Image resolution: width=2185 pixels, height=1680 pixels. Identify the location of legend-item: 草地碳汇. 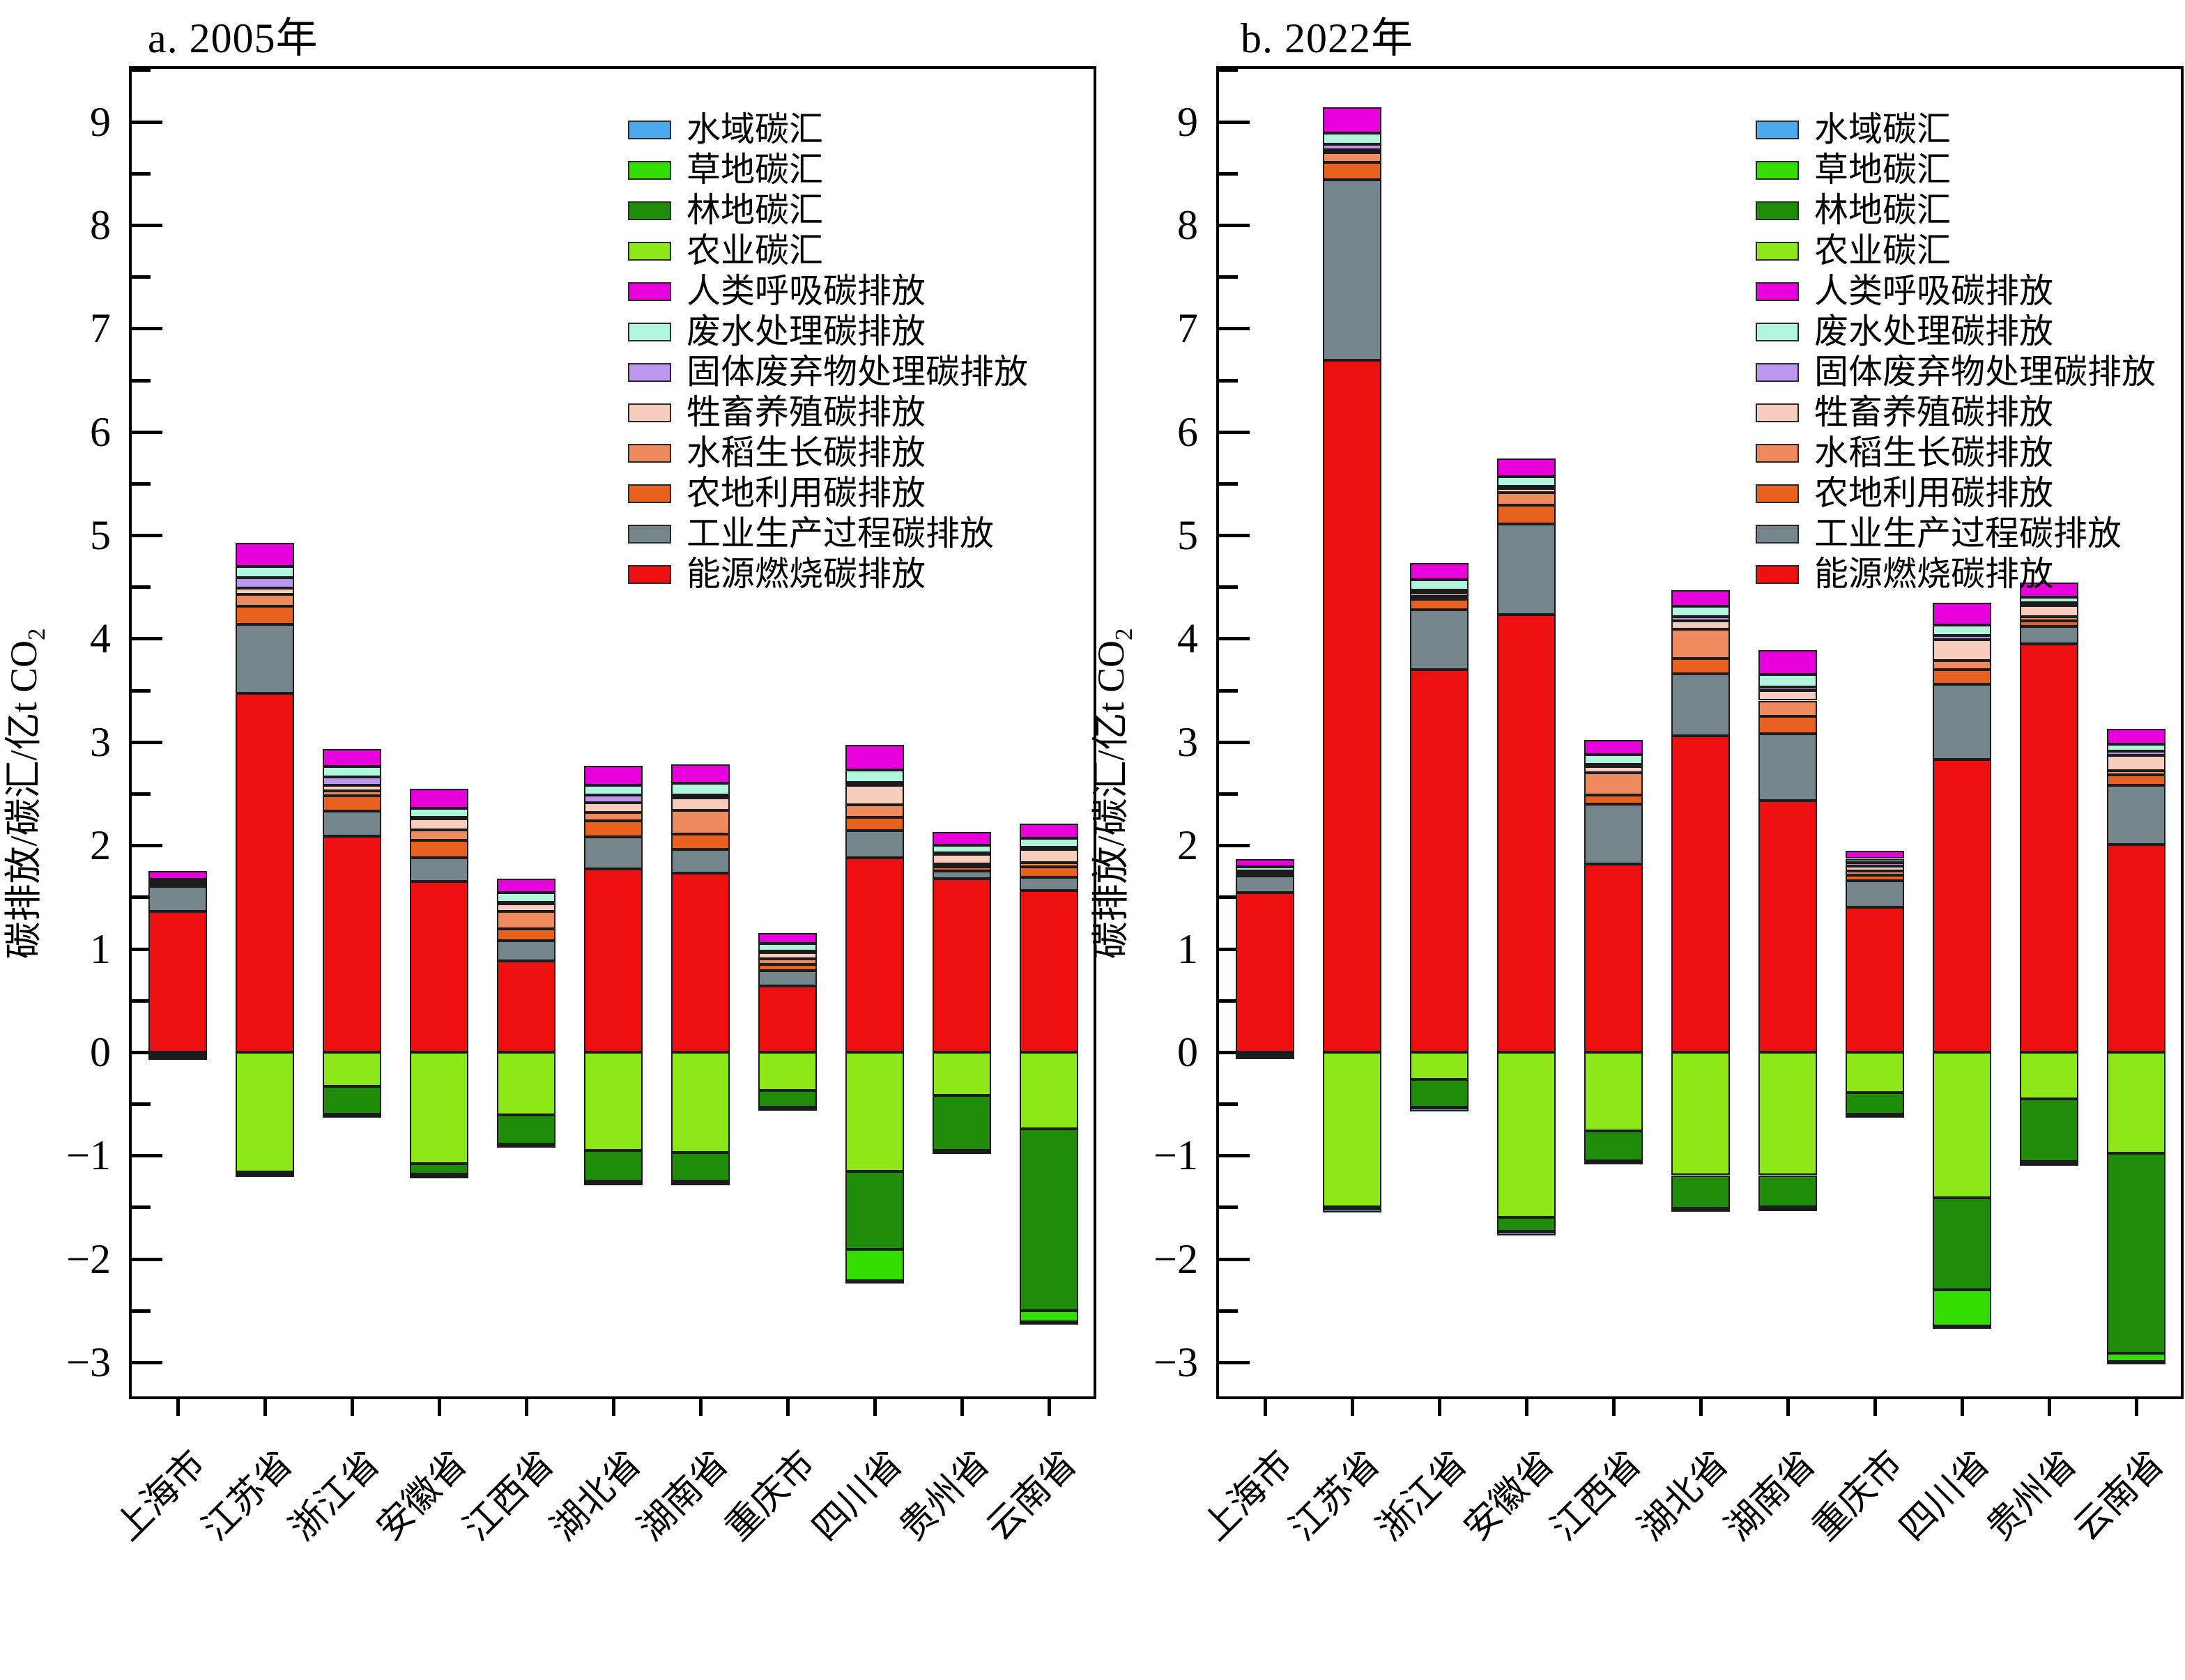
(828, 170).